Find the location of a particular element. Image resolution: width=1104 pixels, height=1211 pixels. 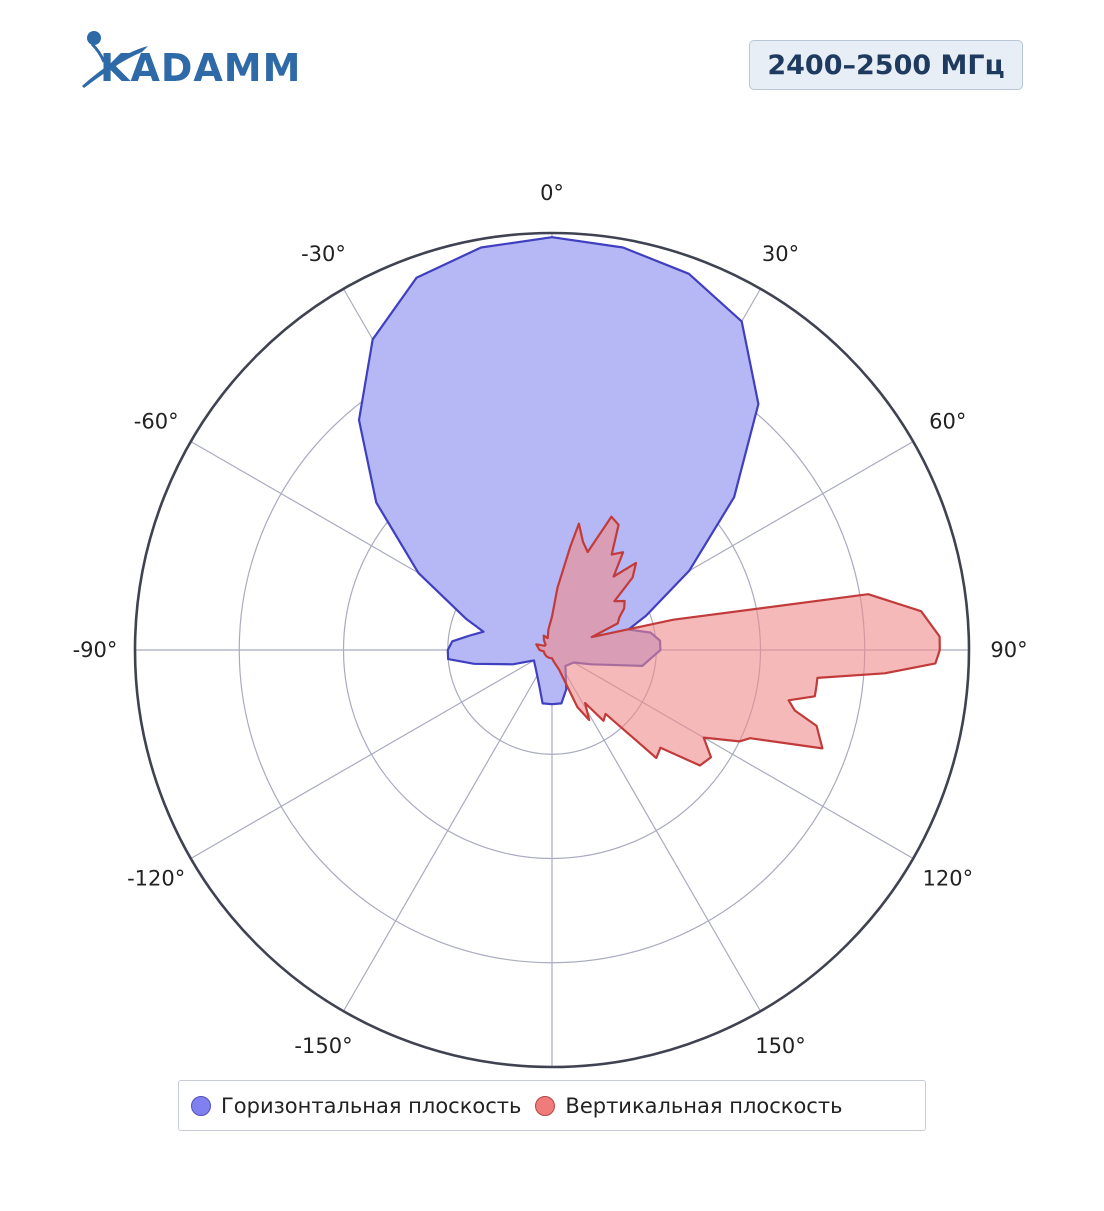

kadamm-logo is located at coordinates (115, 59).